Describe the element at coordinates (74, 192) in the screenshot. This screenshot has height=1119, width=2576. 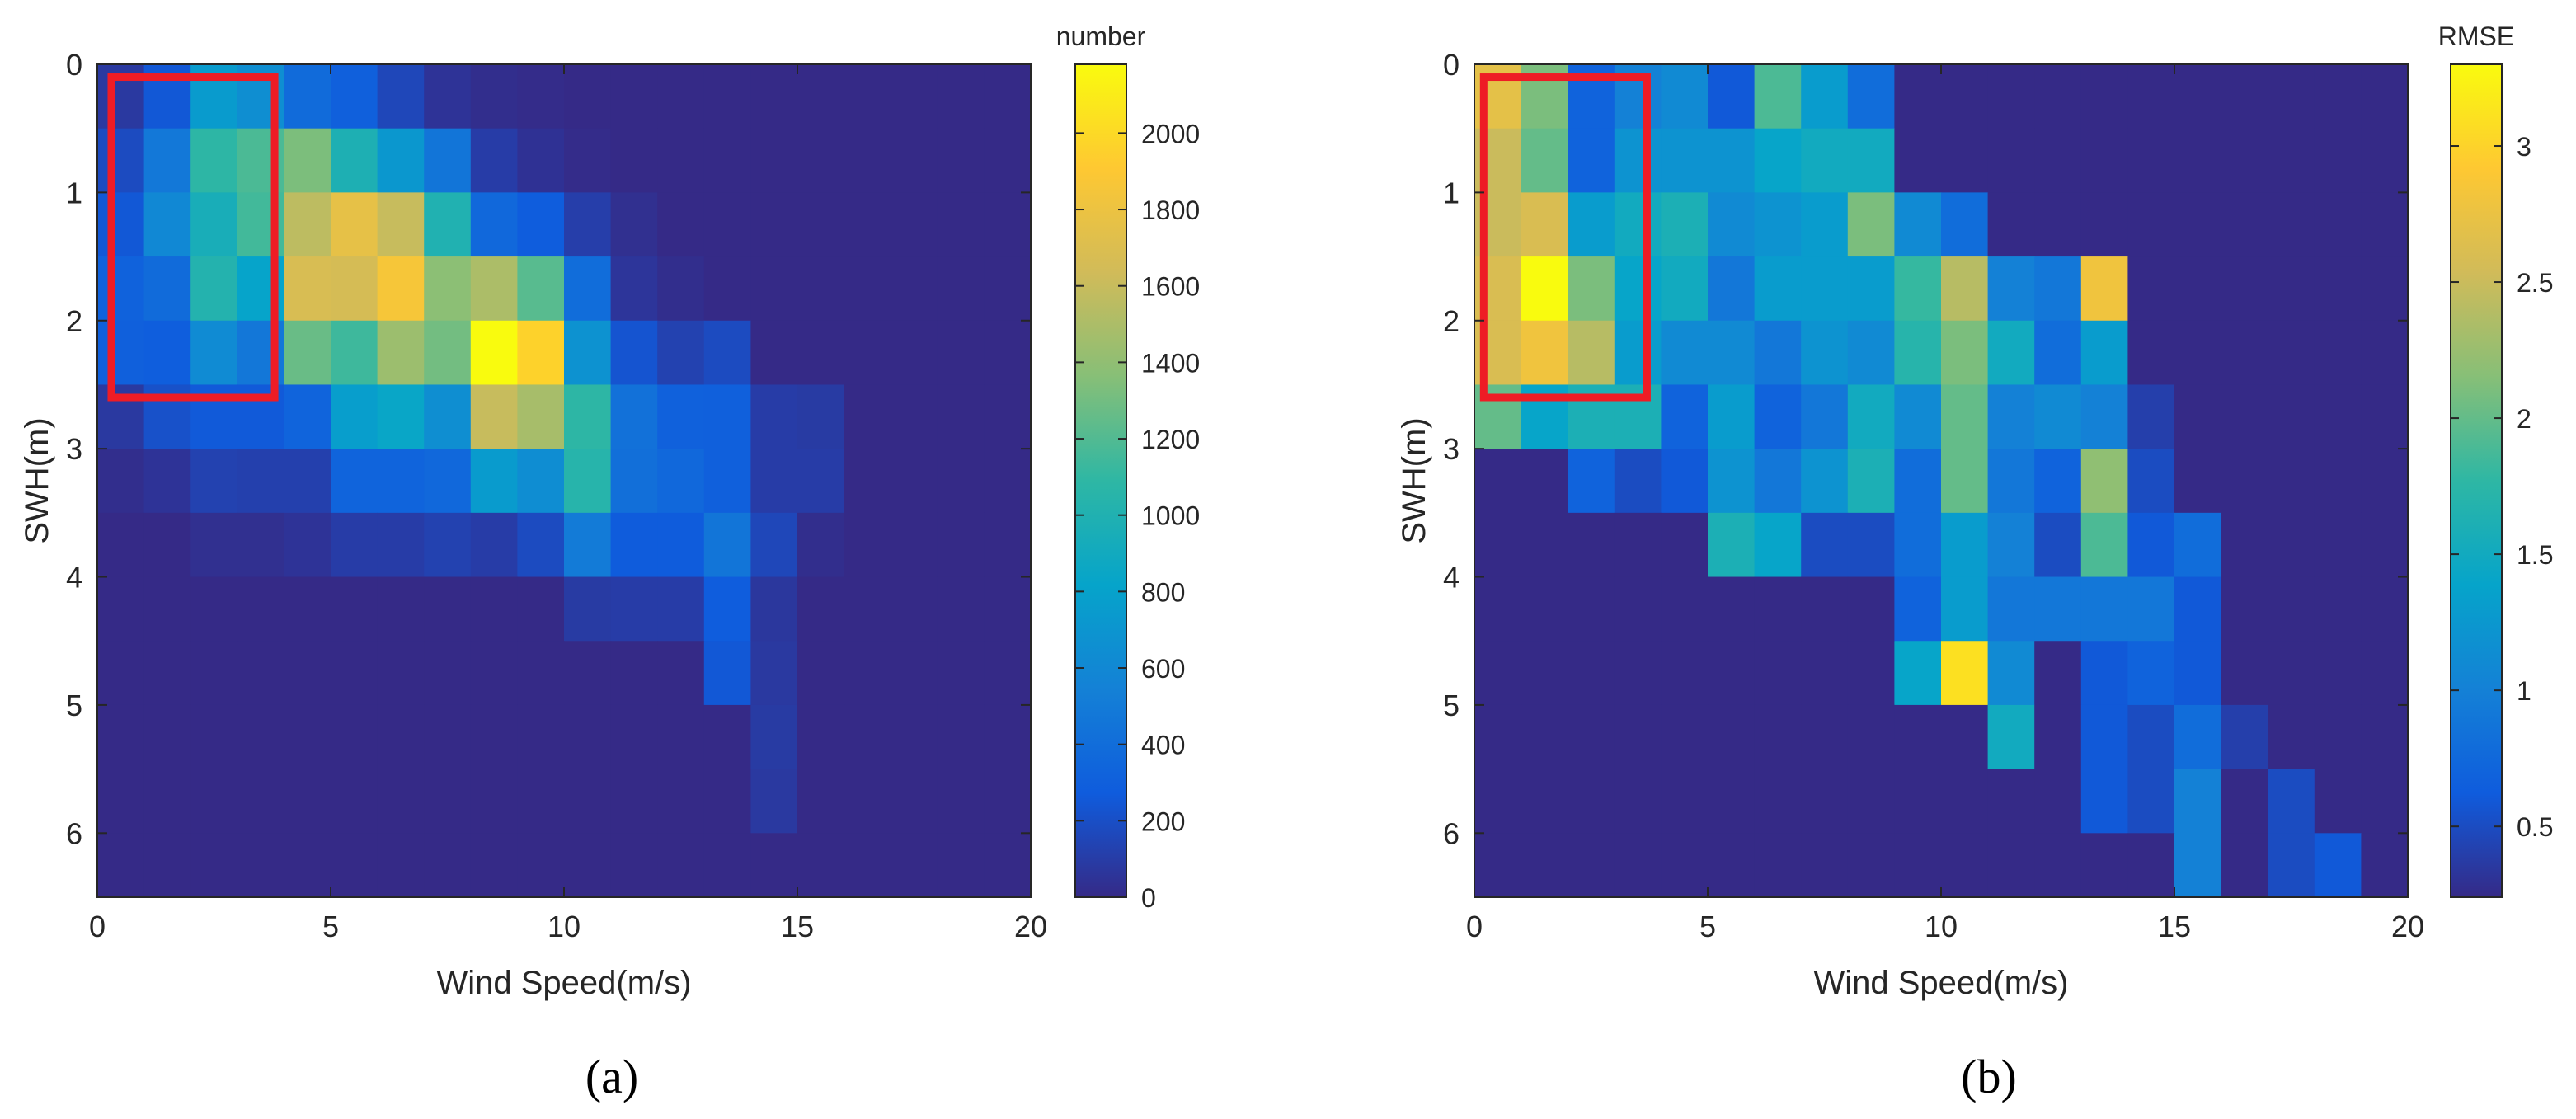
I see `y-tick-label: 1` at that location.